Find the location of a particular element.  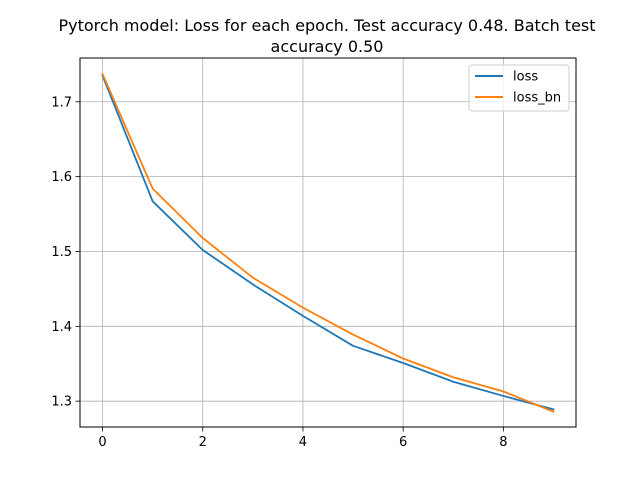

x-tick-label: 4 is located at coordinates (303, 442).